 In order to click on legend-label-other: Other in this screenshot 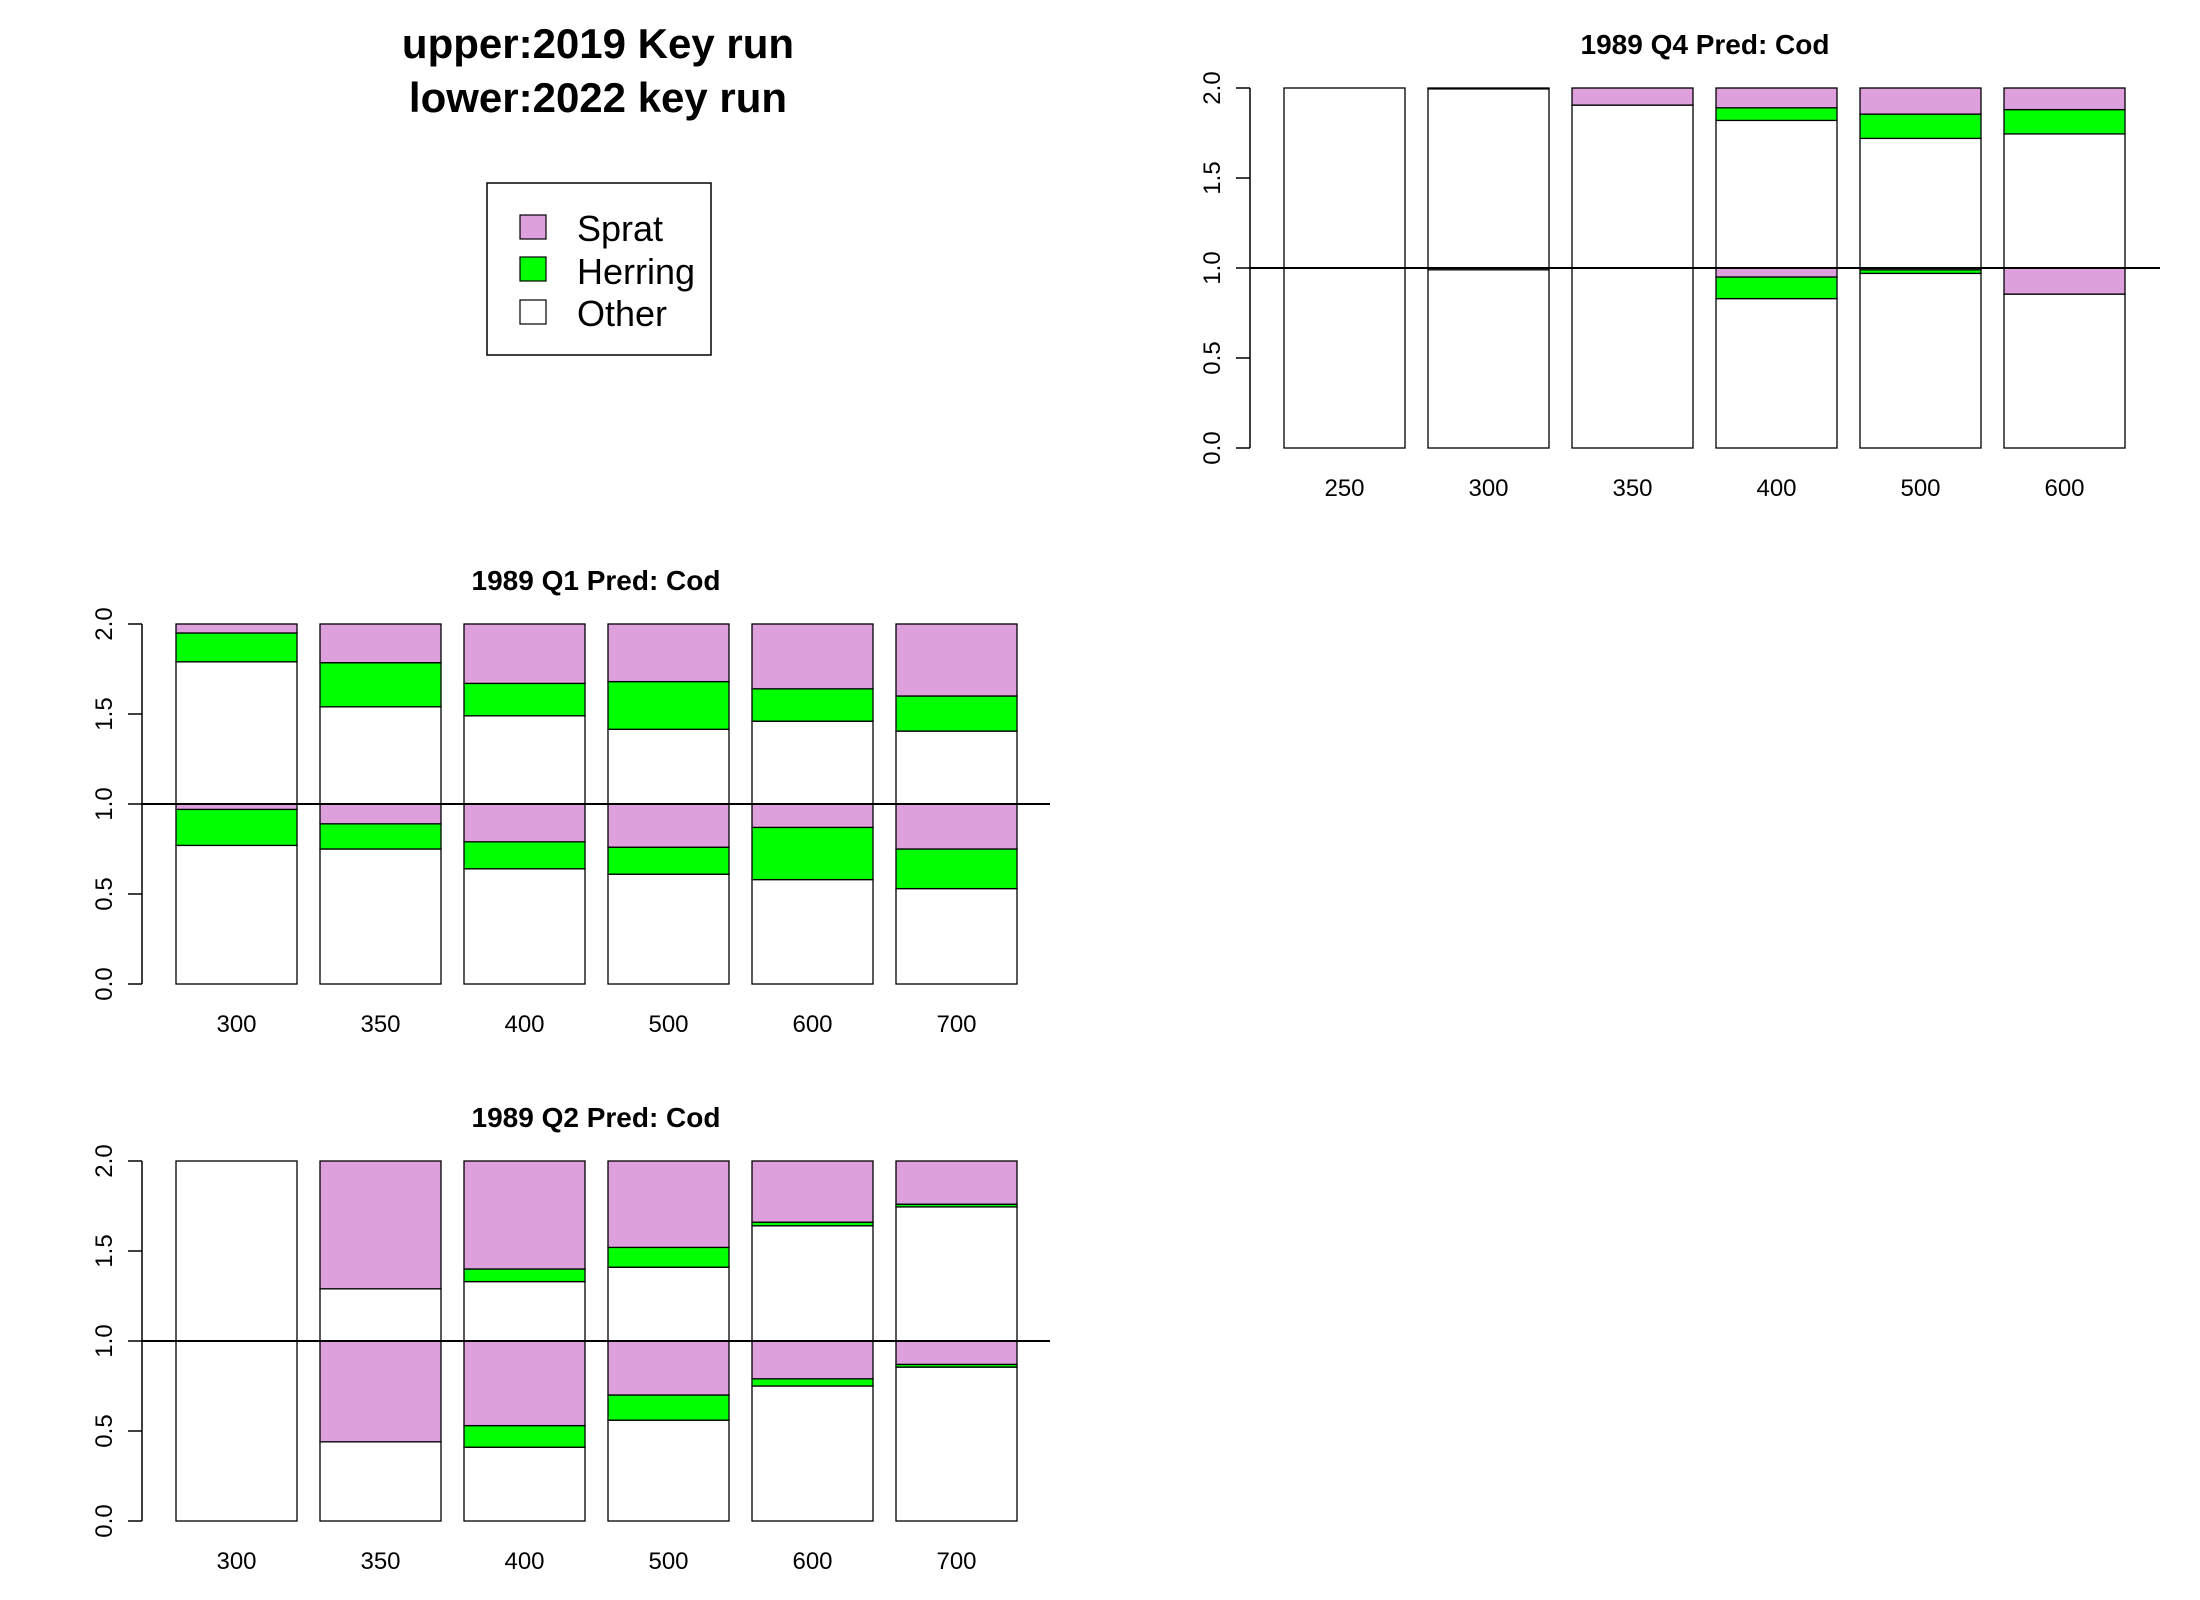, I will do `click(622, 313)`.